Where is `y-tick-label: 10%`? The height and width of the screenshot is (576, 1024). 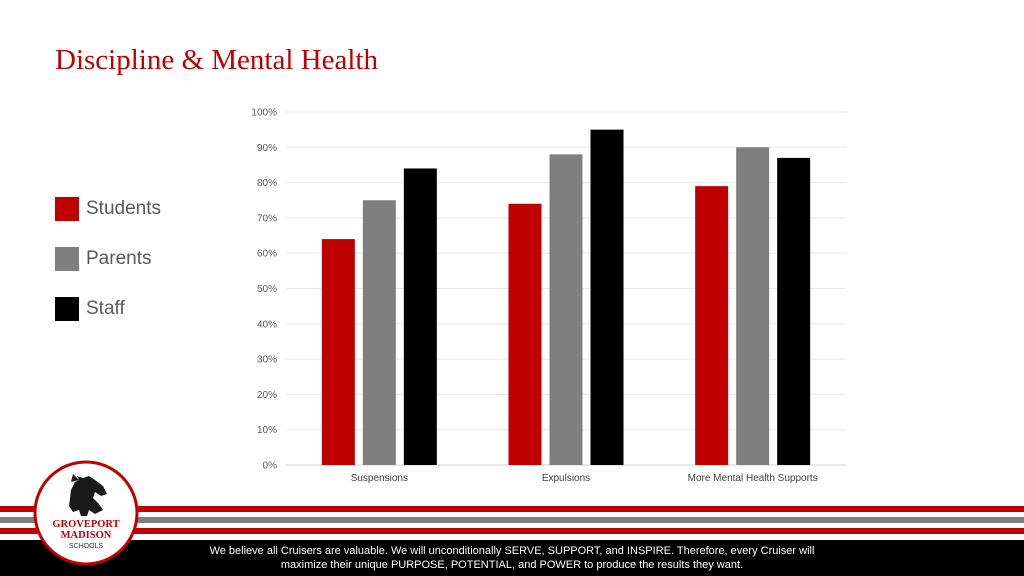 y-tick-label: 10% is located at coordinates (267, 430).